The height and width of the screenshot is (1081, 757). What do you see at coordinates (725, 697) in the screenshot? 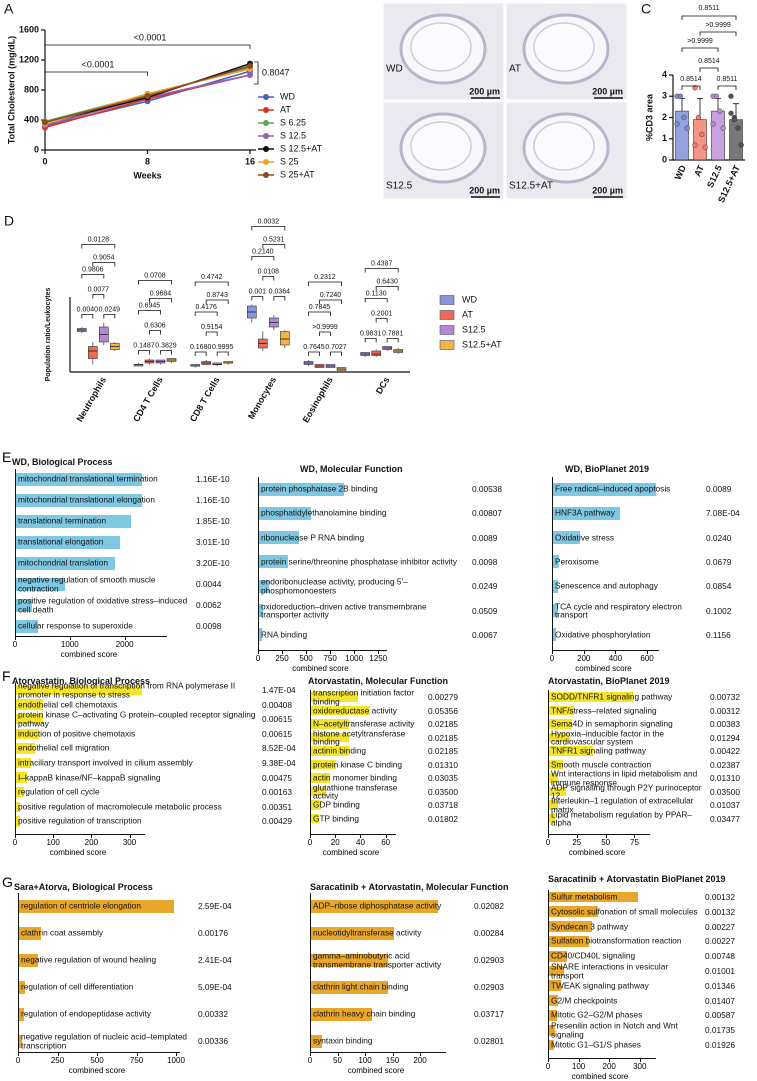
I see `p-value: 0.00732` at bounding box center [725, 697].